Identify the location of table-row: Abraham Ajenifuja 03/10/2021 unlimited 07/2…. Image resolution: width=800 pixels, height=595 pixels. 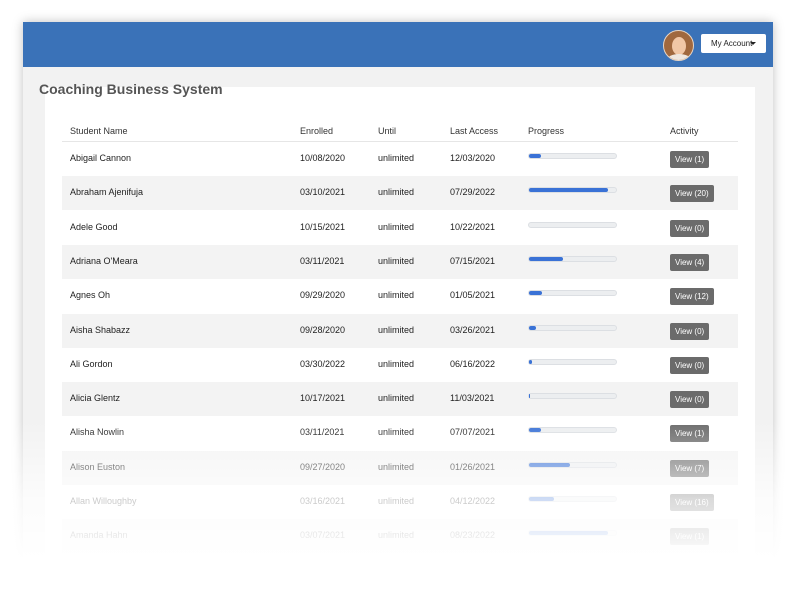
(400, 193).